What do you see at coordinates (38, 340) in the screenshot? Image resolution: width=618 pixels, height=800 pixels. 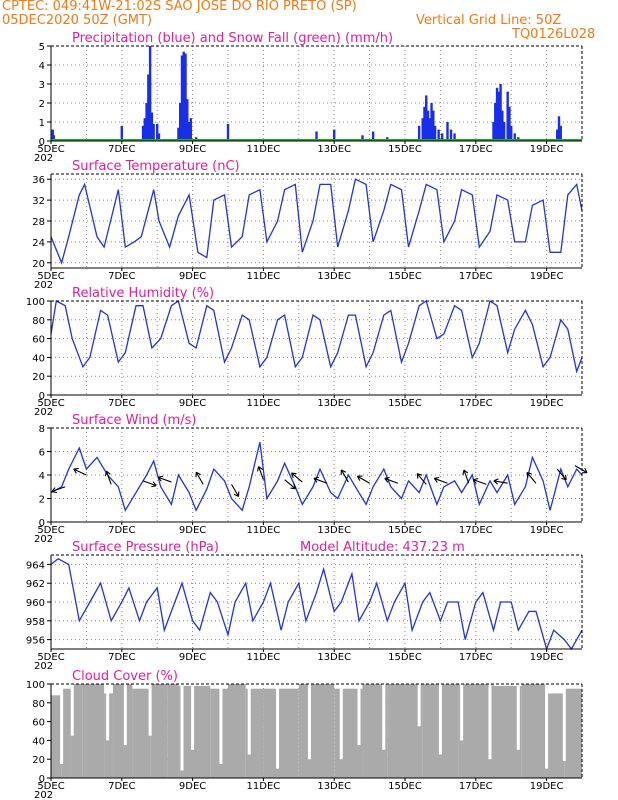 I see `y-tick-label: 60` at bounding box center [38, 340].